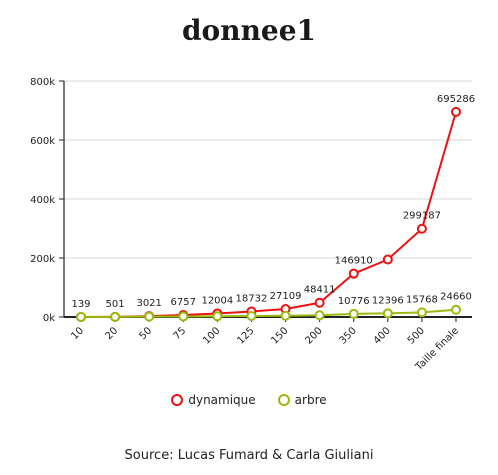  I want to click on y-tick-label: 200k, so click(42, 259).